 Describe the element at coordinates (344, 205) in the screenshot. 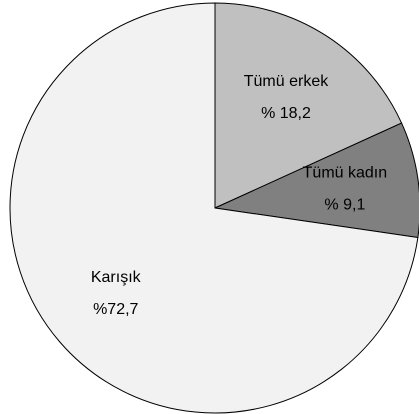

I see `slice-value-label: % 9,1` at that location.